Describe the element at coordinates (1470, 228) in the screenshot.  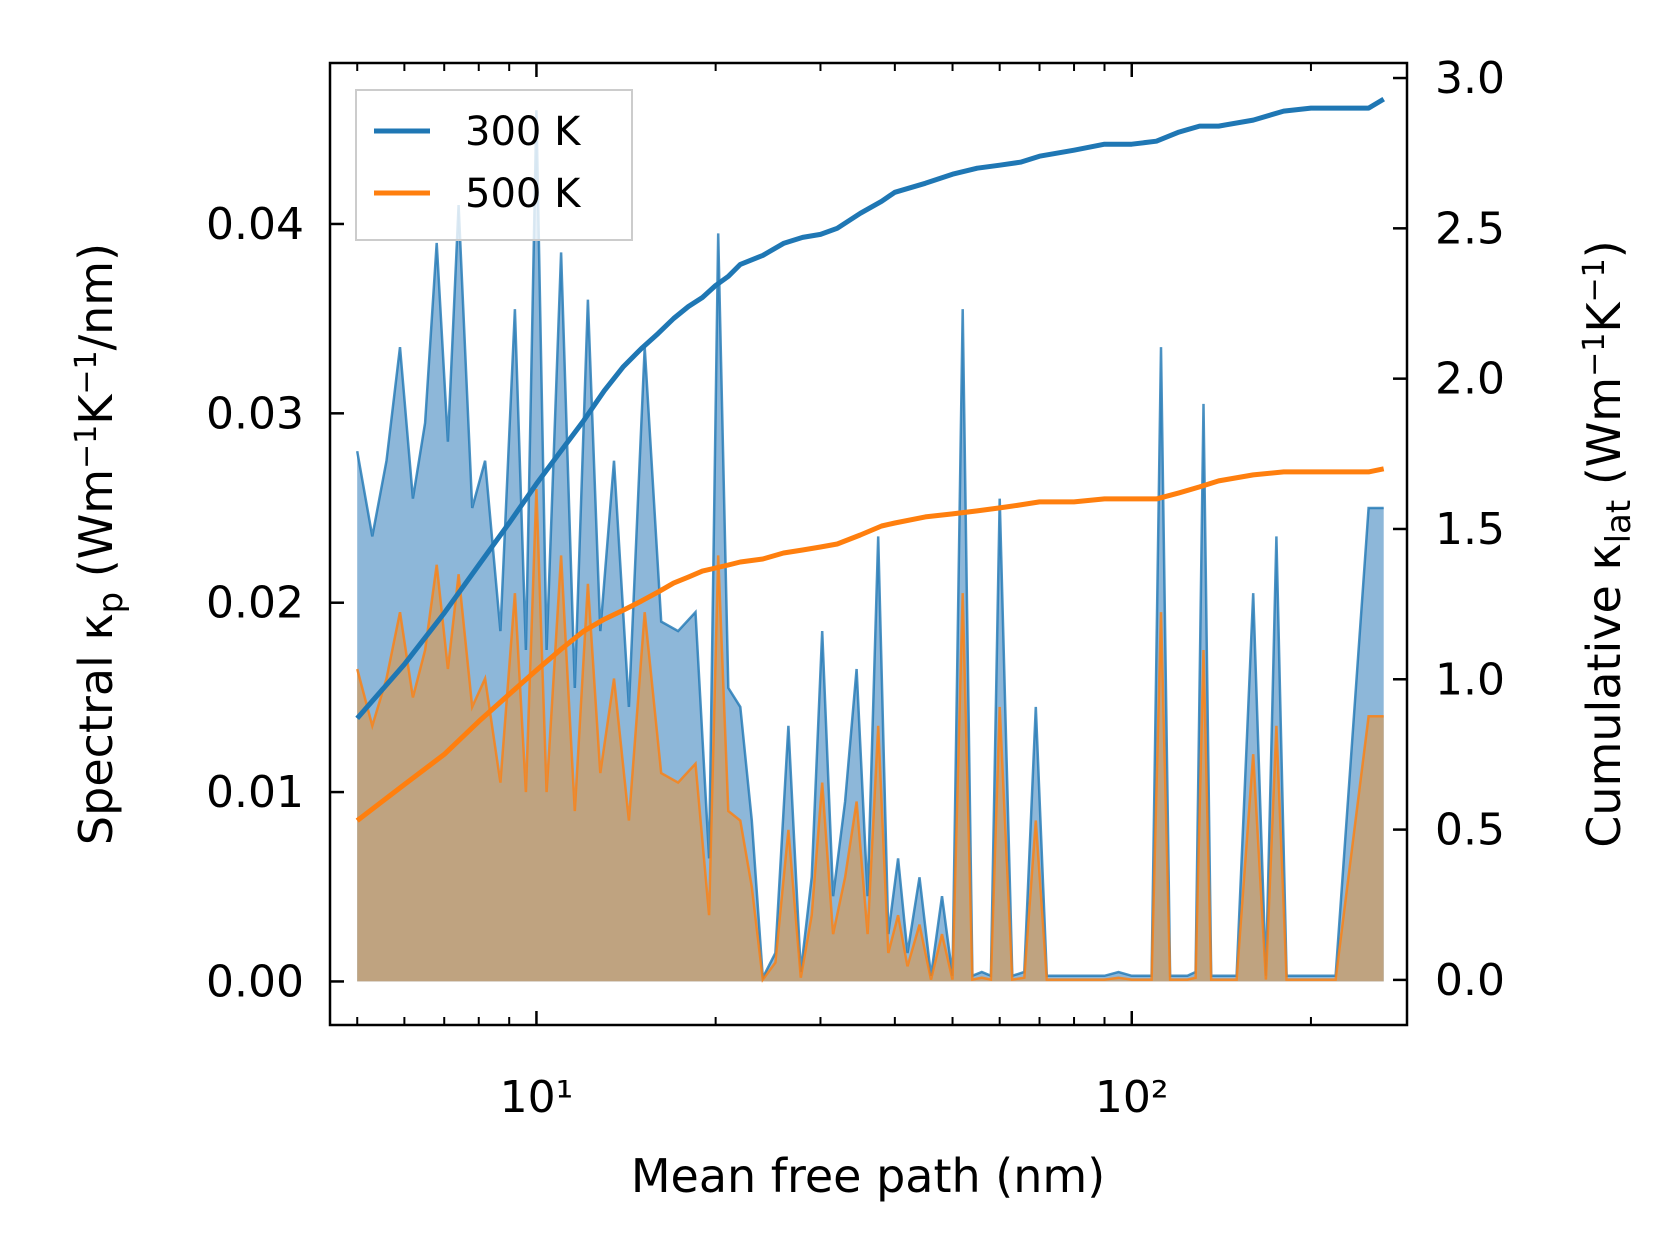
I see `y-right-tick-label: 2.5` at that location.